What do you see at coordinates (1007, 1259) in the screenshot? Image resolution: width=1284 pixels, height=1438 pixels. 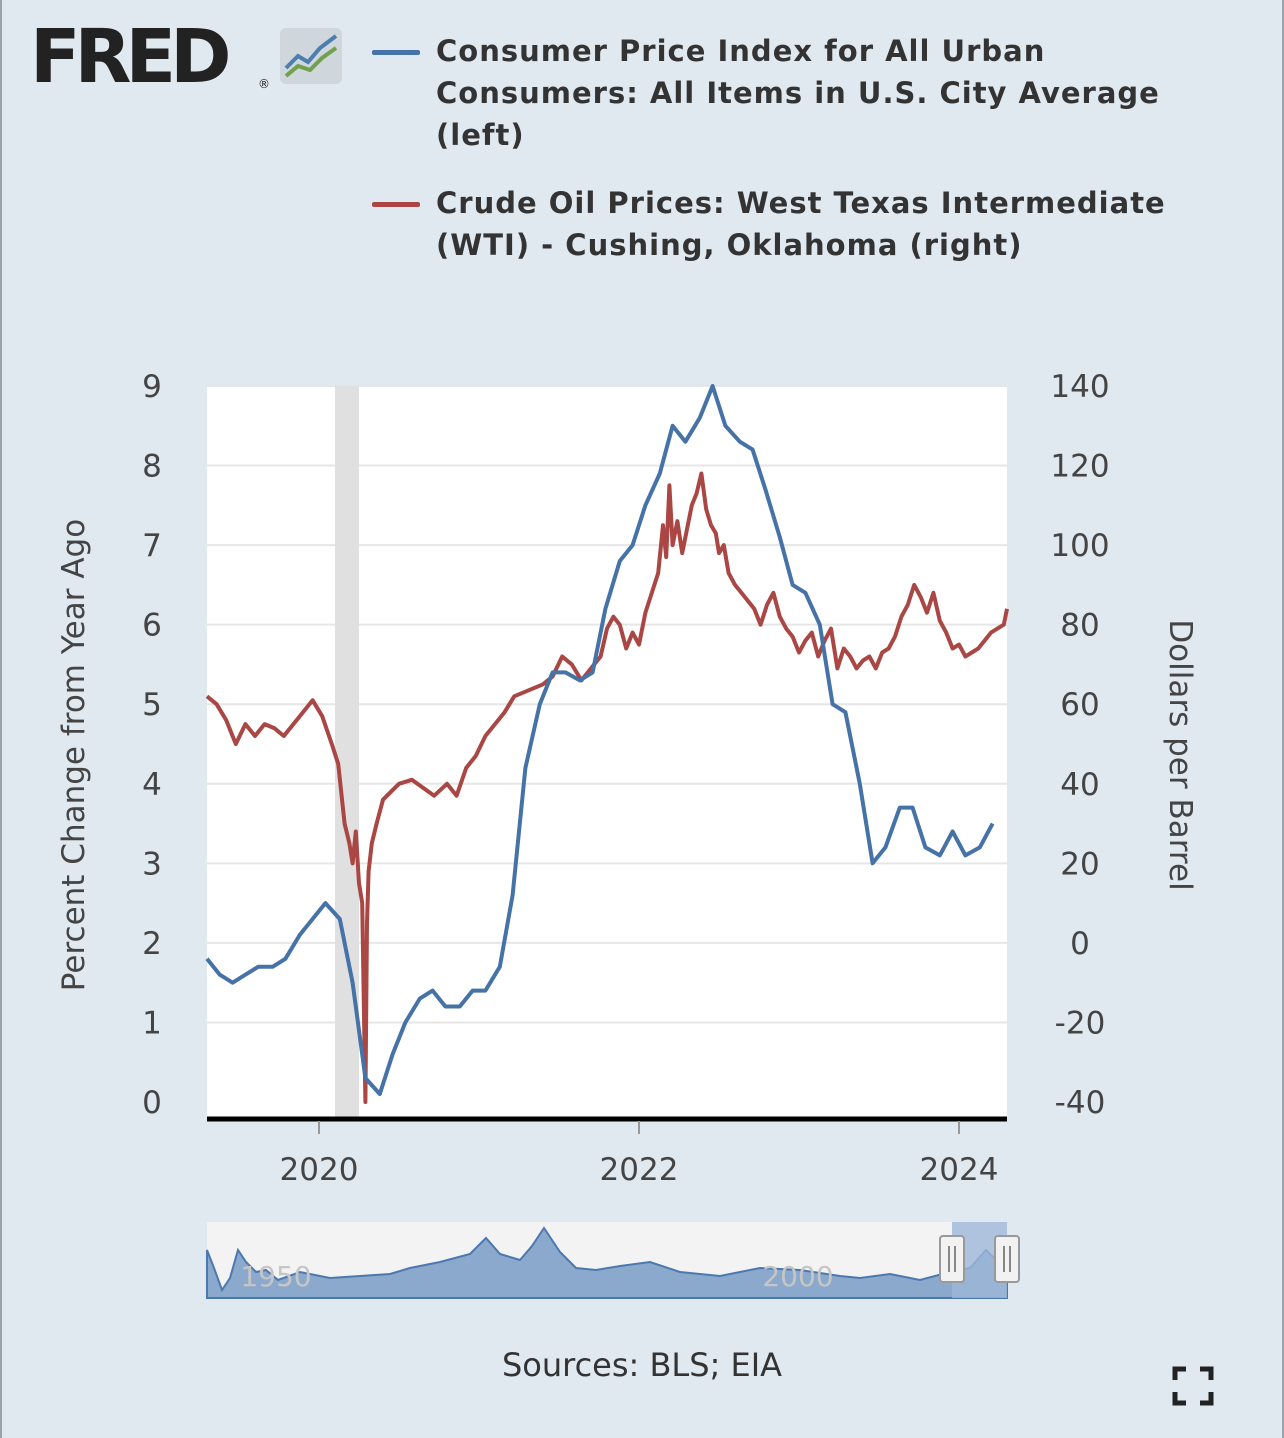 I see `navigator-right-handle` at bounding box center [1007, 1259].